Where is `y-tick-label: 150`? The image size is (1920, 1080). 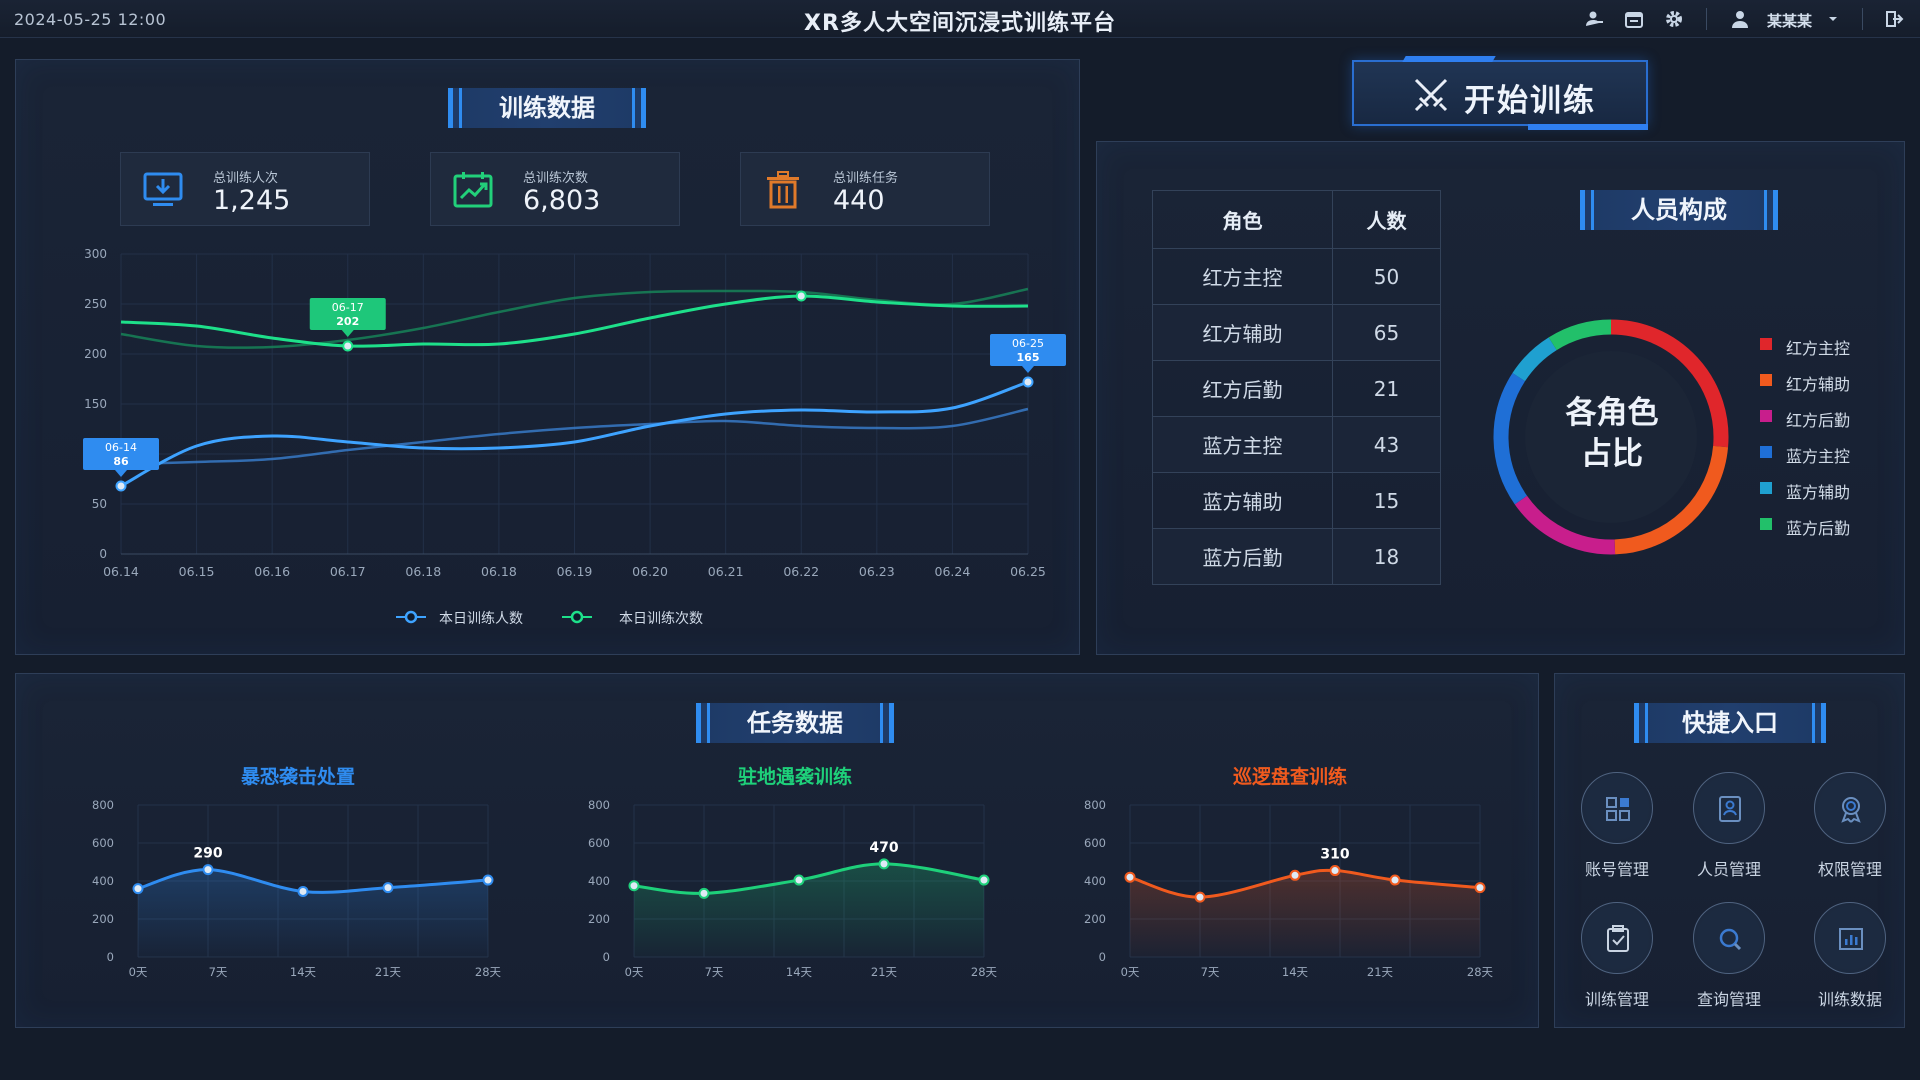 y-tick-label: 150 is located at coordinates (95, 404).